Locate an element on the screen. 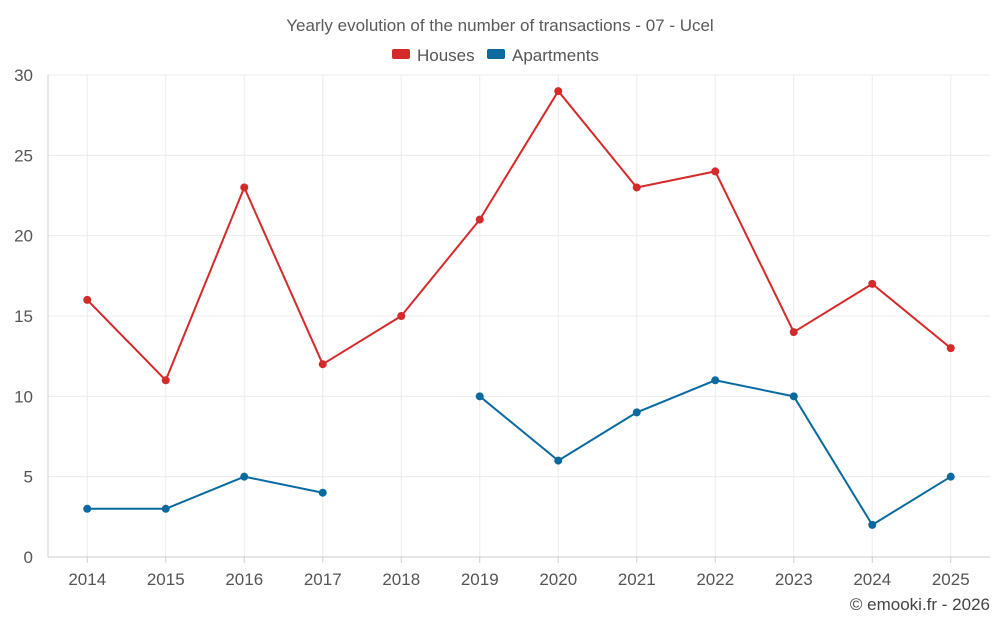  data-point-apartments-2025 is located at coordinates (950, 476).